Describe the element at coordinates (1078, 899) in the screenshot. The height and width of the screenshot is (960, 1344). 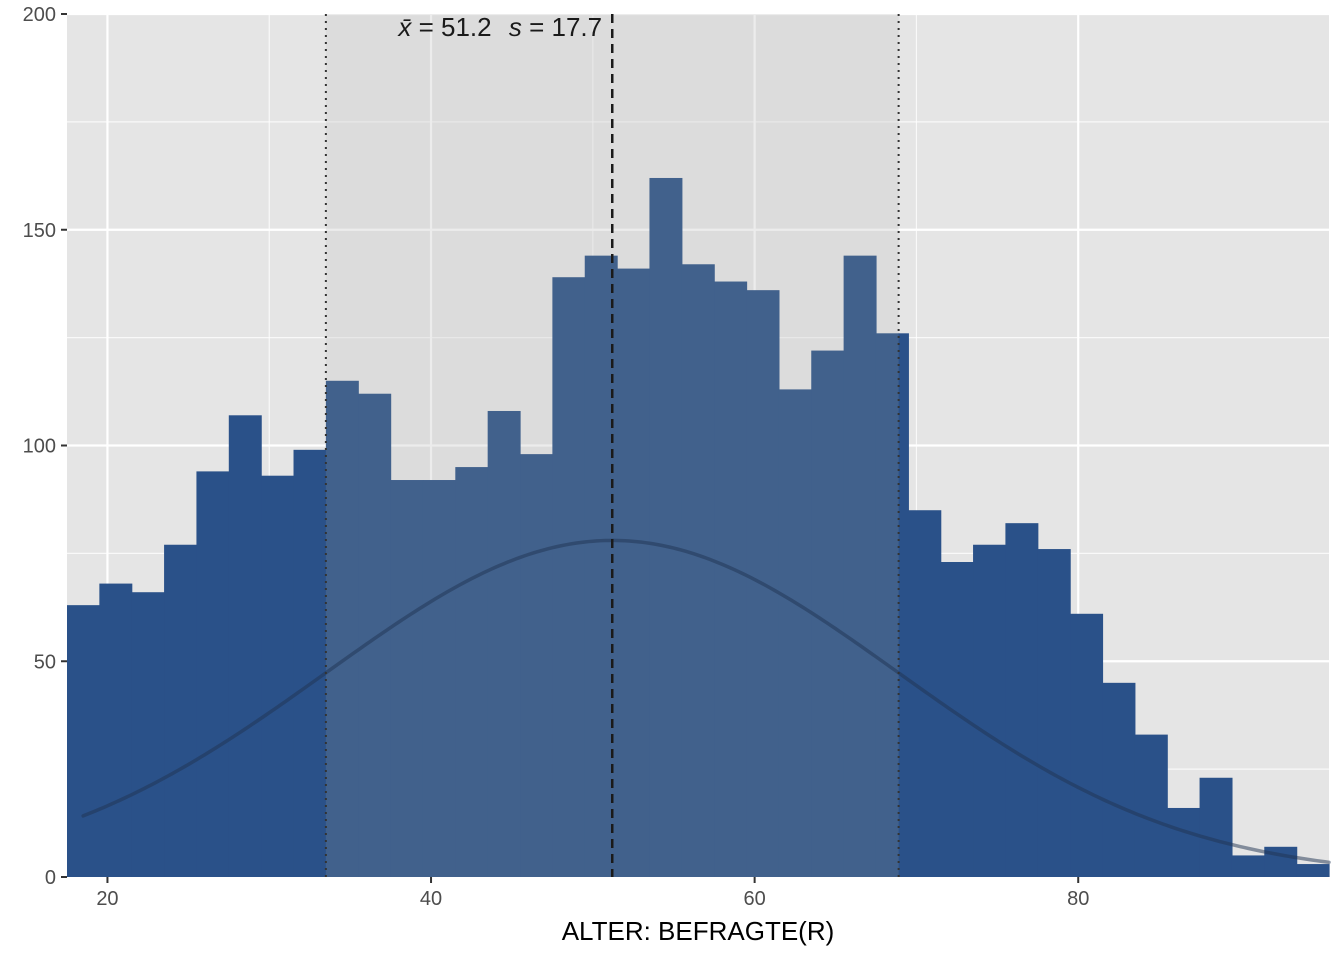
I see `x-tick-label: 80` at that location.